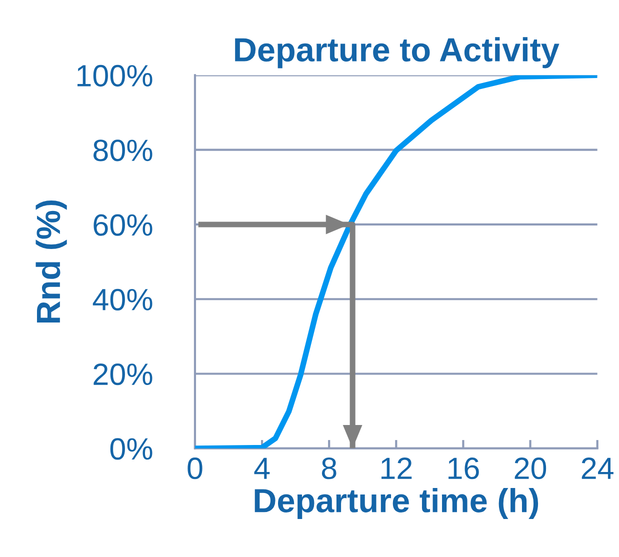  Describe the element at coordinates (329, 469) in the screenshot. I see `x-tick-label: 8` at that location.